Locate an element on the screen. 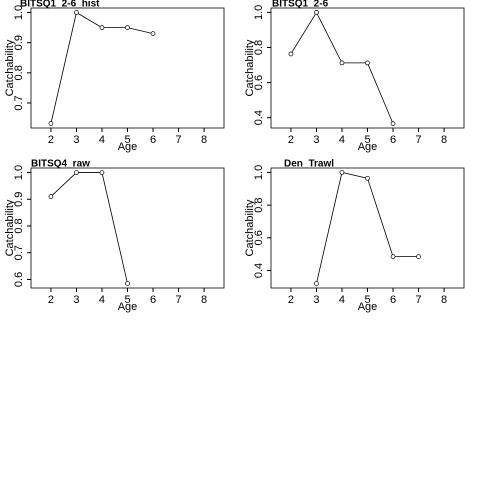 This screenshot has width=480, height=480. panel-title: BITSQ1_2-6_hist is located at coordinates (60, 5).